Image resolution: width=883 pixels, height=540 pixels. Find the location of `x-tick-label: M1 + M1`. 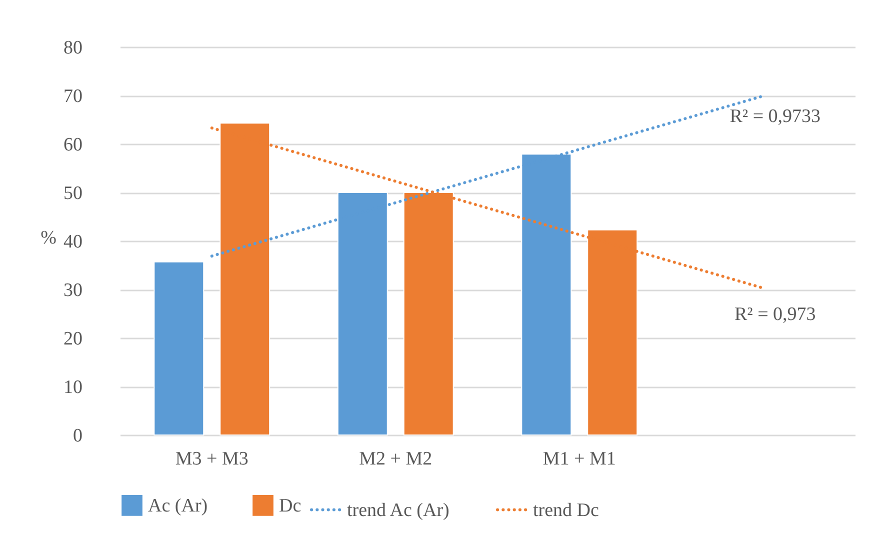

x-tick-label: M1 + M1 is located at coordinates (579, 459).